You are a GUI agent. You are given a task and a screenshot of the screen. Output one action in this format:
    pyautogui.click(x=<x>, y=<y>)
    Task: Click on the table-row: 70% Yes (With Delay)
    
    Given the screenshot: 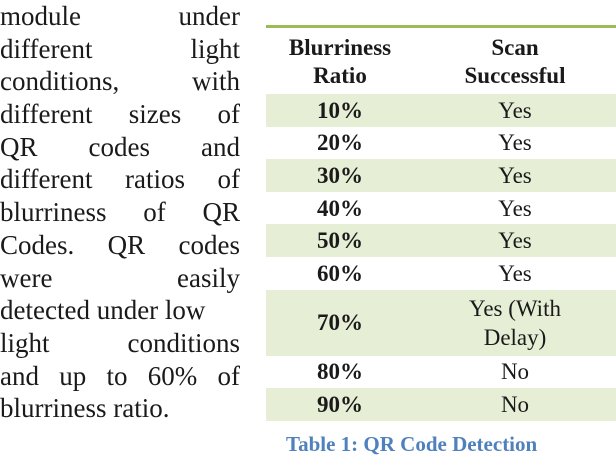 What is the action you would take?
    pyautogui.click(x=441, y=322)
    